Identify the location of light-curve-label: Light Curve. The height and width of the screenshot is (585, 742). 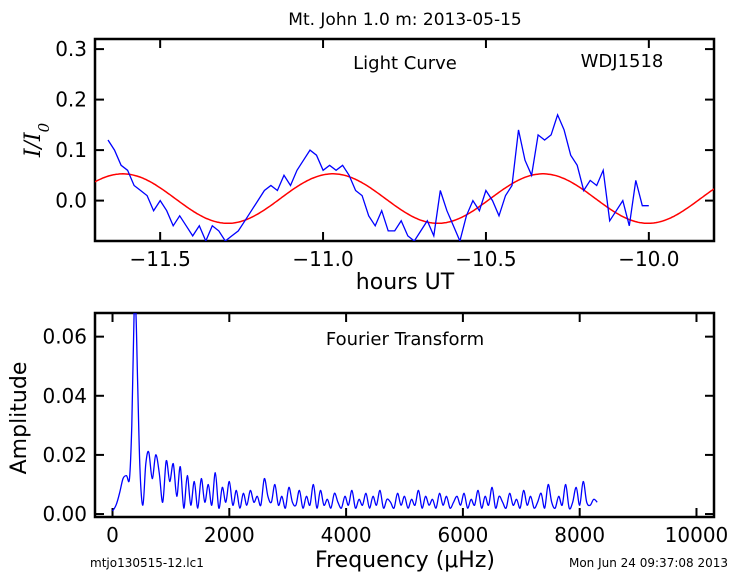
(405, 63).